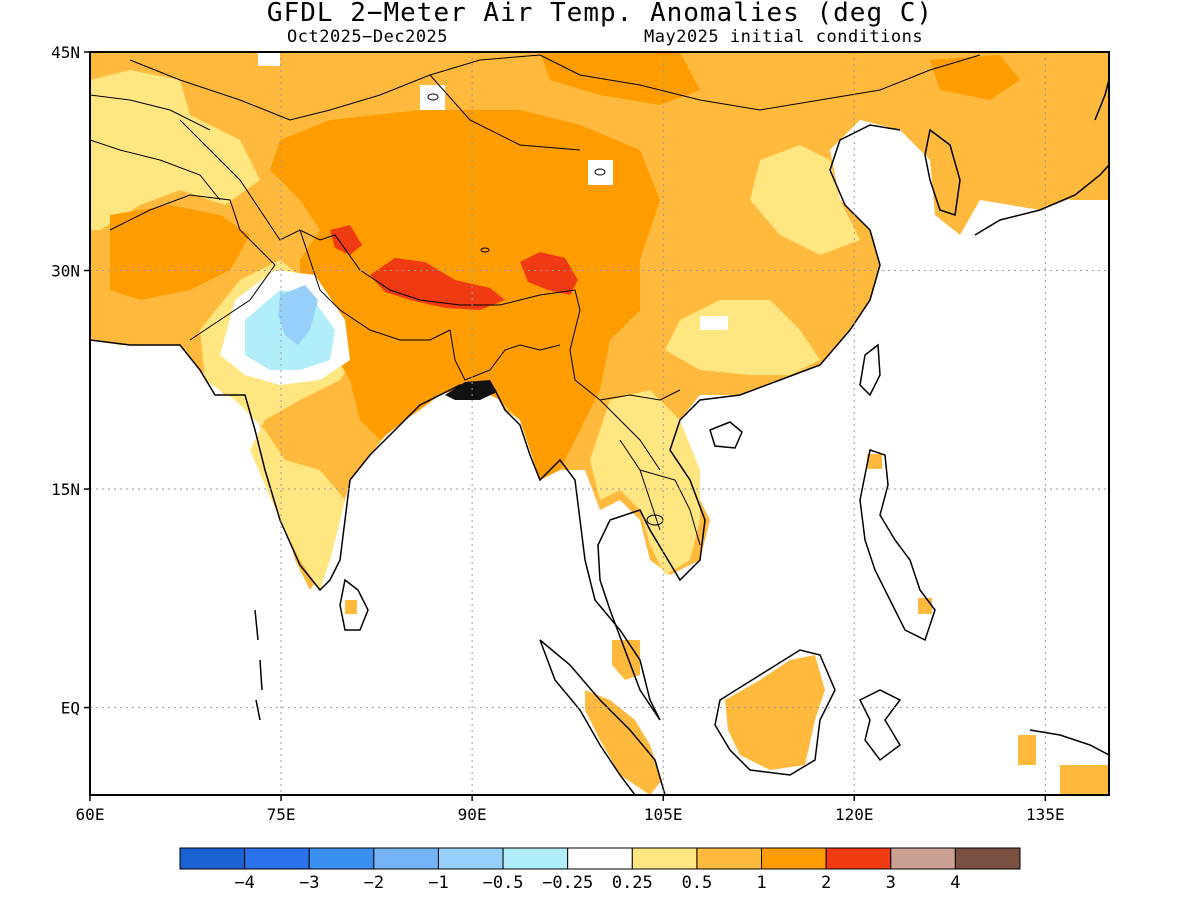 This screenshot has width=1200, height=900. I want to click on anomaly-region-sumatra, so click(623, 742).